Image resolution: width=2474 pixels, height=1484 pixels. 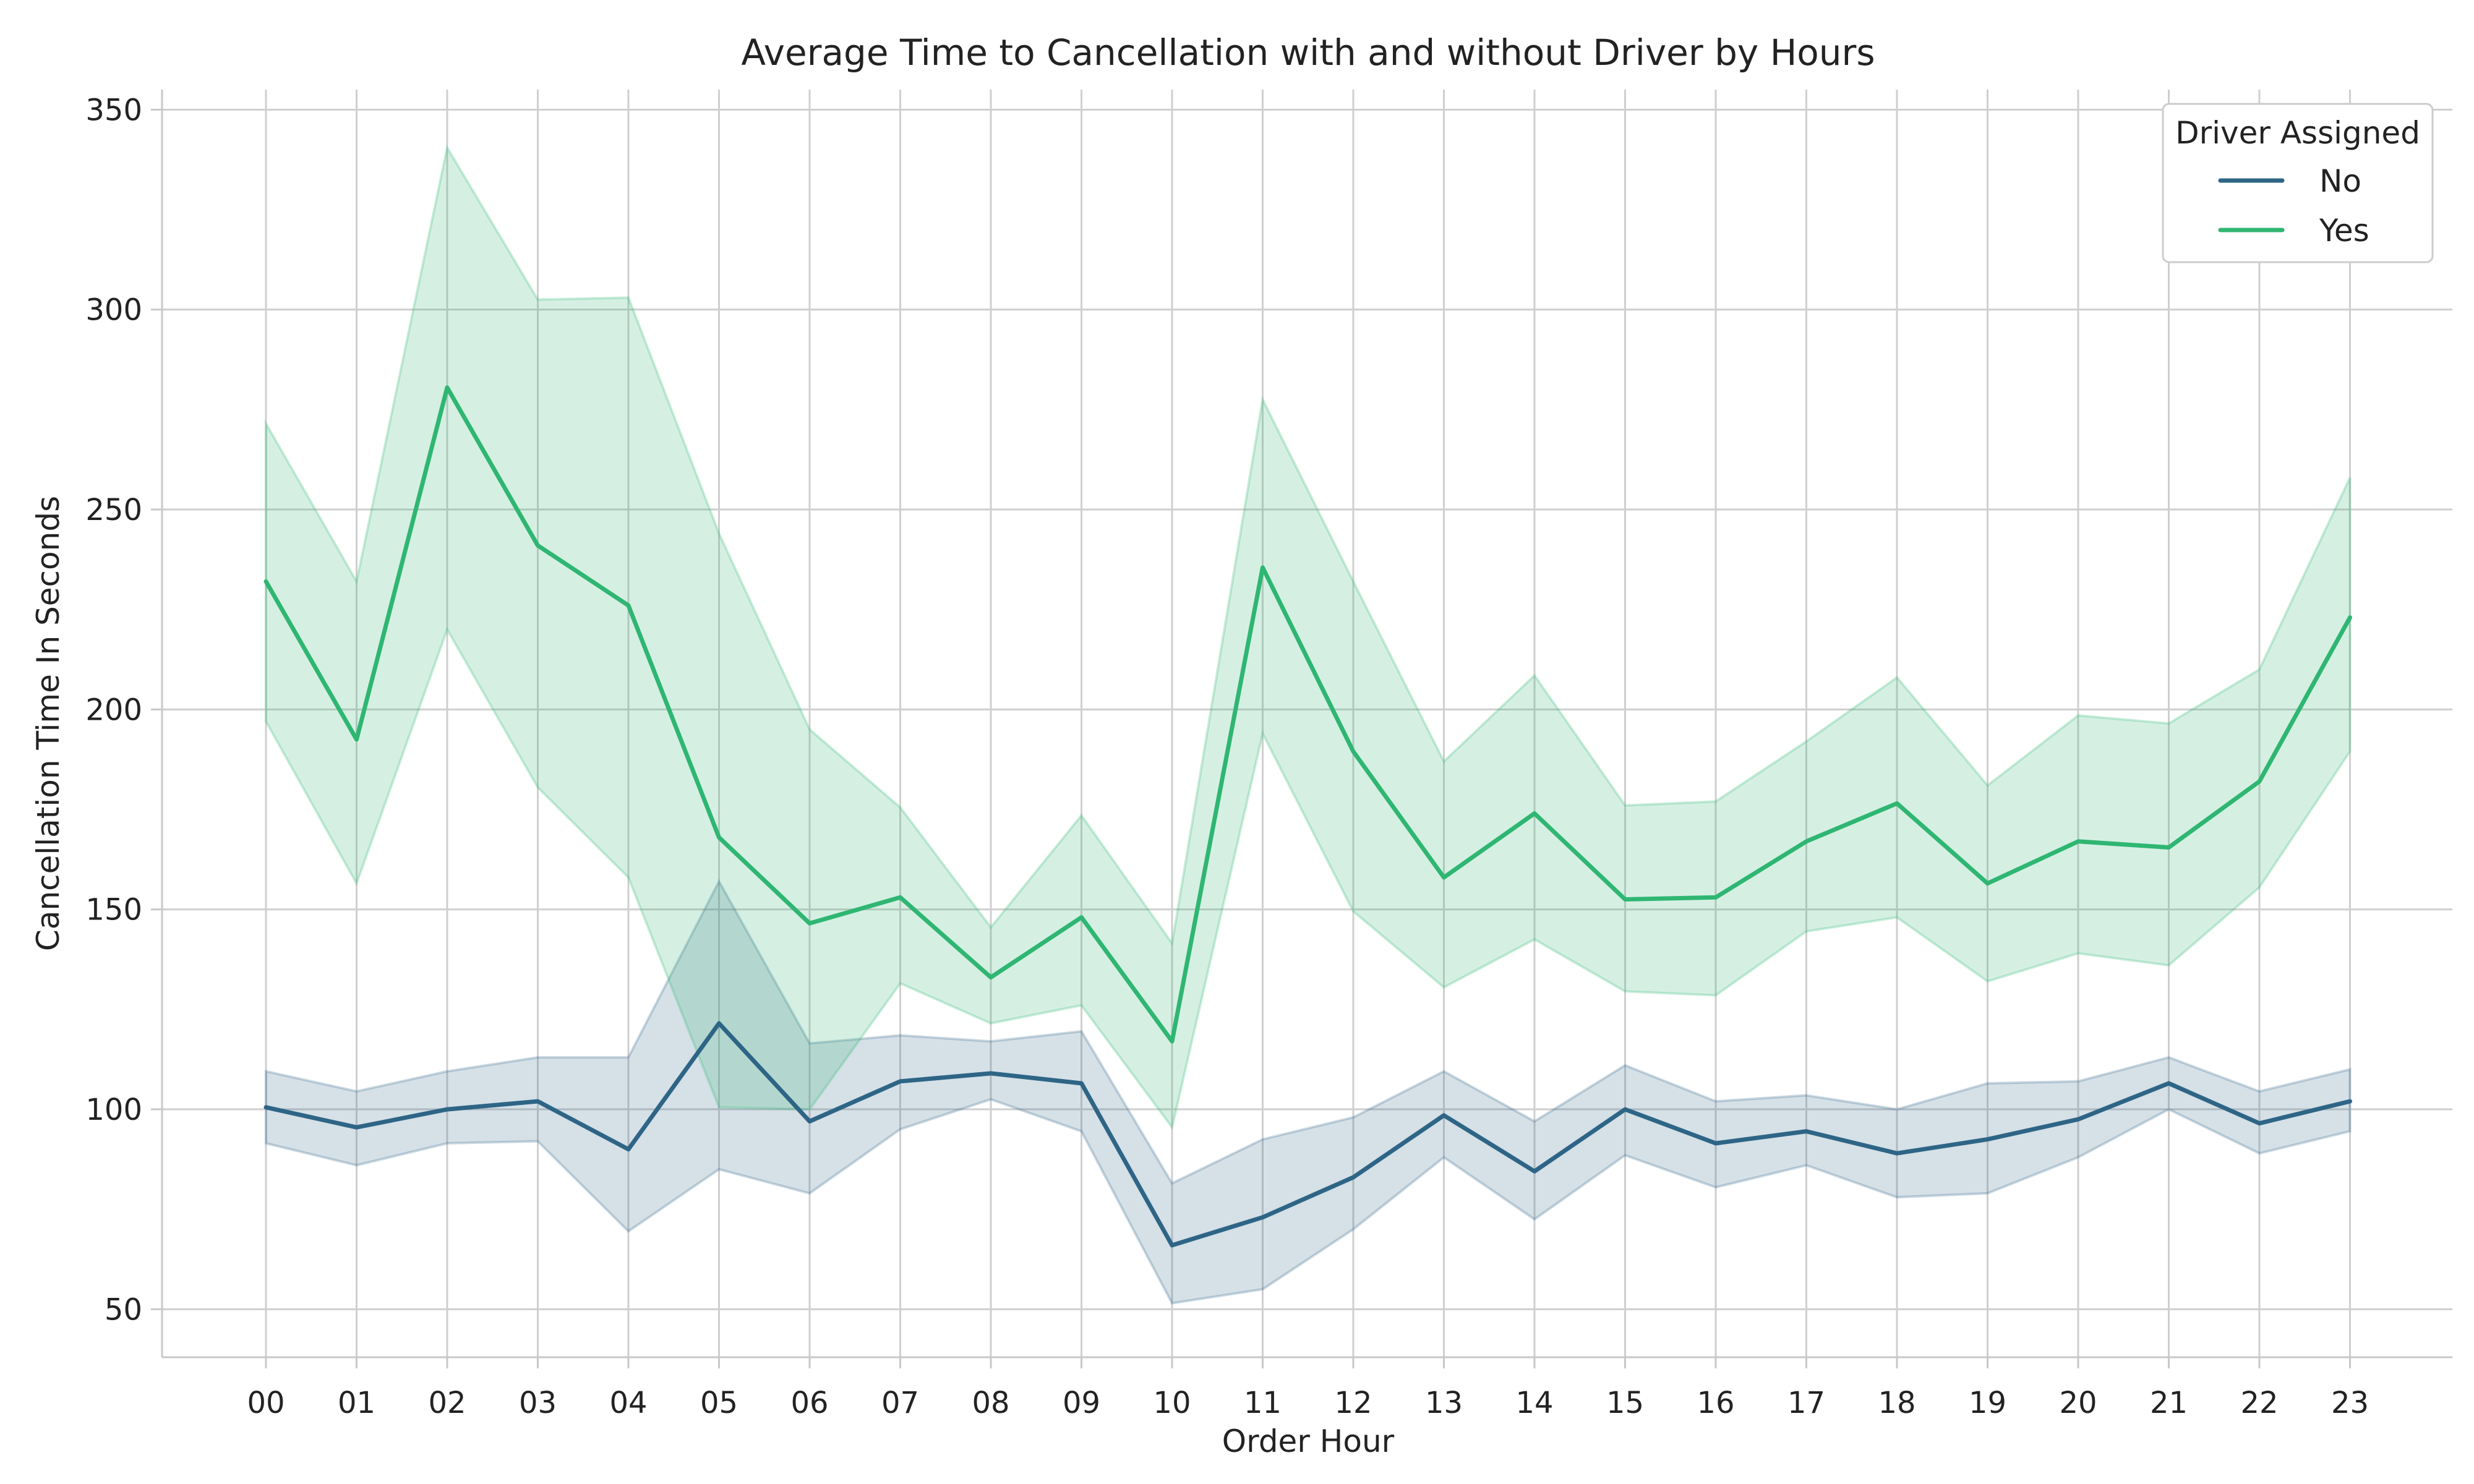 What do you see at coordinates (628, 1403) in the screenshot?
I see `x-tick-label: 04` at bounding box center [628, 1403].